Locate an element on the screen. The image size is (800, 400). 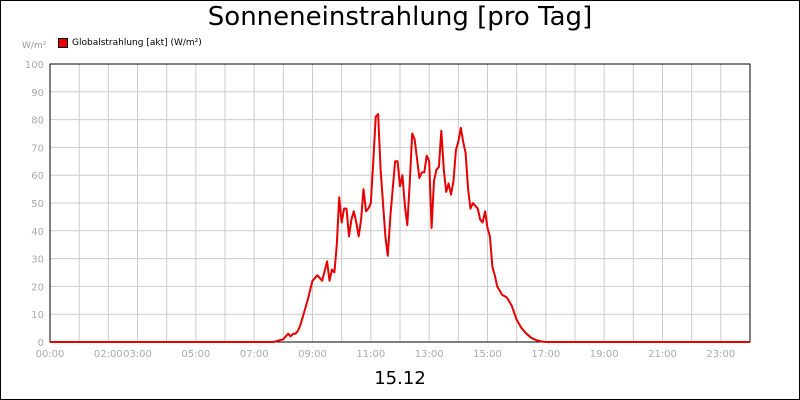
legend-swatch is located at coordinates (63, 43).